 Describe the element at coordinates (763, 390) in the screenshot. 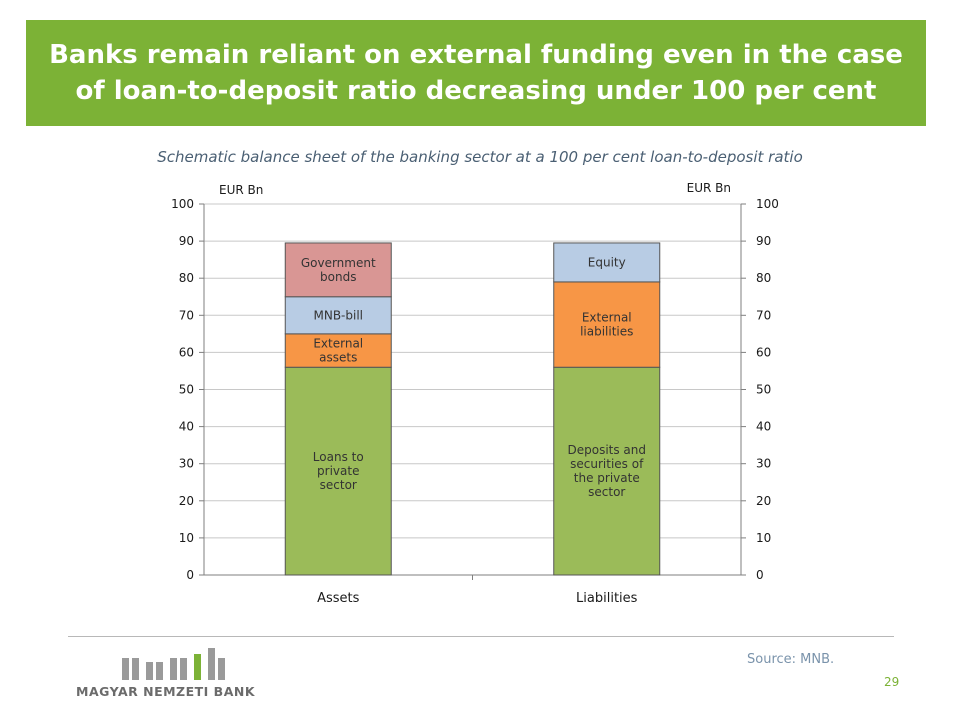

I see `y-tick-label-right: 50` at that location.